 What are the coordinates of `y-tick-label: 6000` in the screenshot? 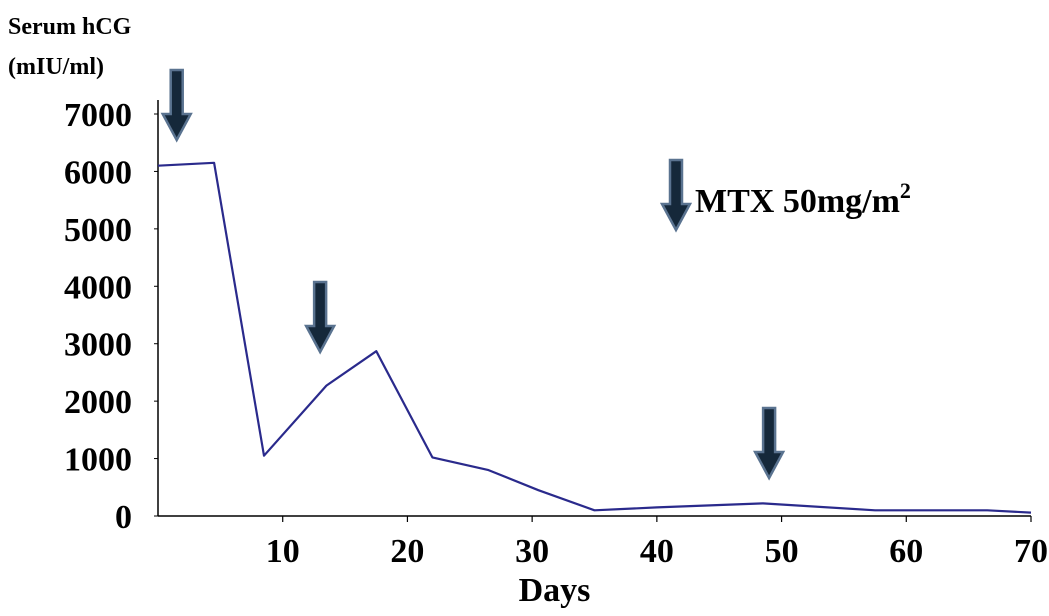 It's located at (98, 172).